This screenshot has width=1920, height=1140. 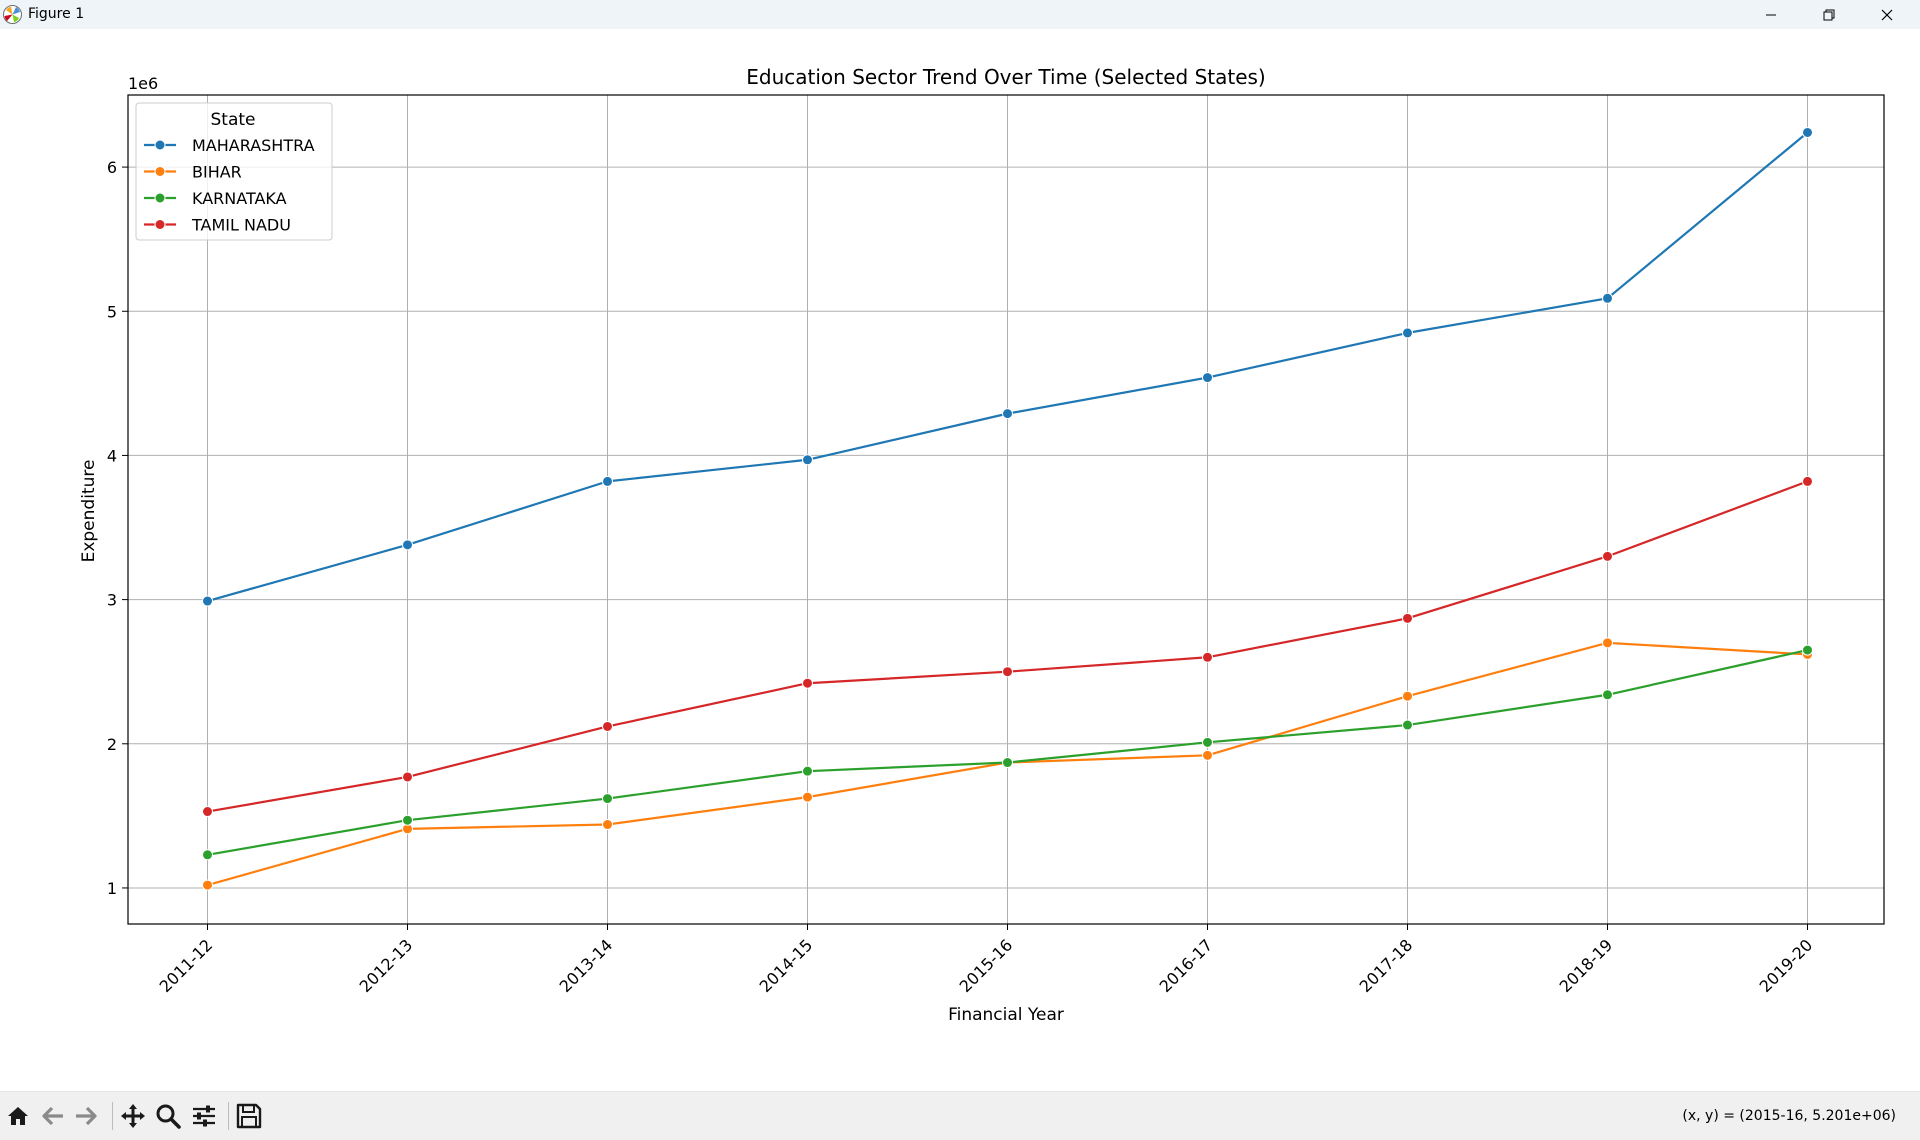 I want to click on forward-button, so click(x=86, y=1116).